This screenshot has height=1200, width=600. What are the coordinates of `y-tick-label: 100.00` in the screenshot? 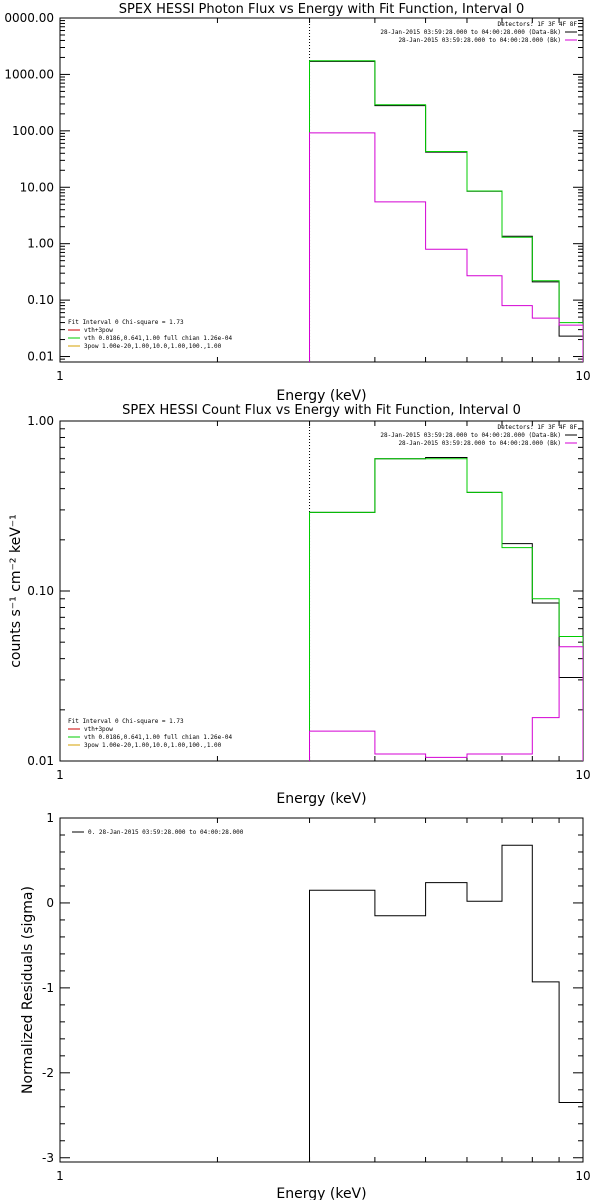 It's located at (33, 131).